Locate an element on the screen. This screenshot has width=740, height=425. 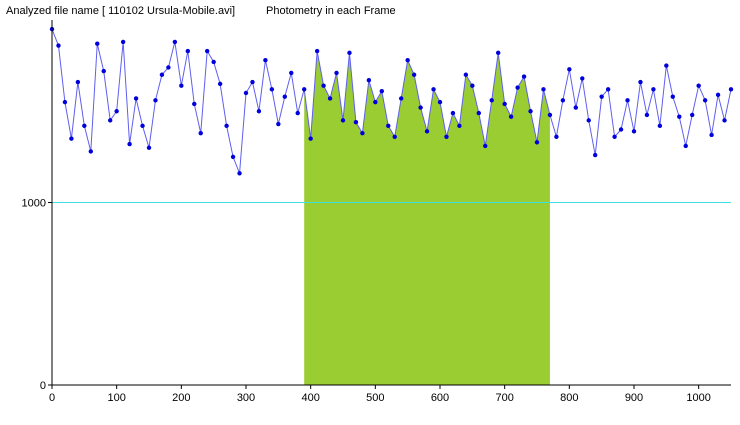
x-tick-label: 400 is located at coordinates (310, 398).